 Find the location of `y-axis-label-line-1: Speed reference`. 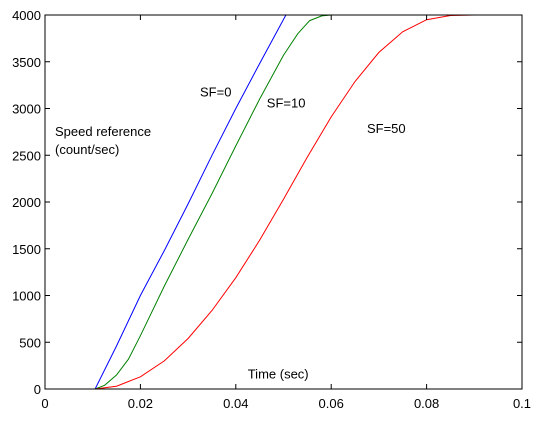

y-axis-label-line-1: Speed reference is located at coordinates (103, 131).